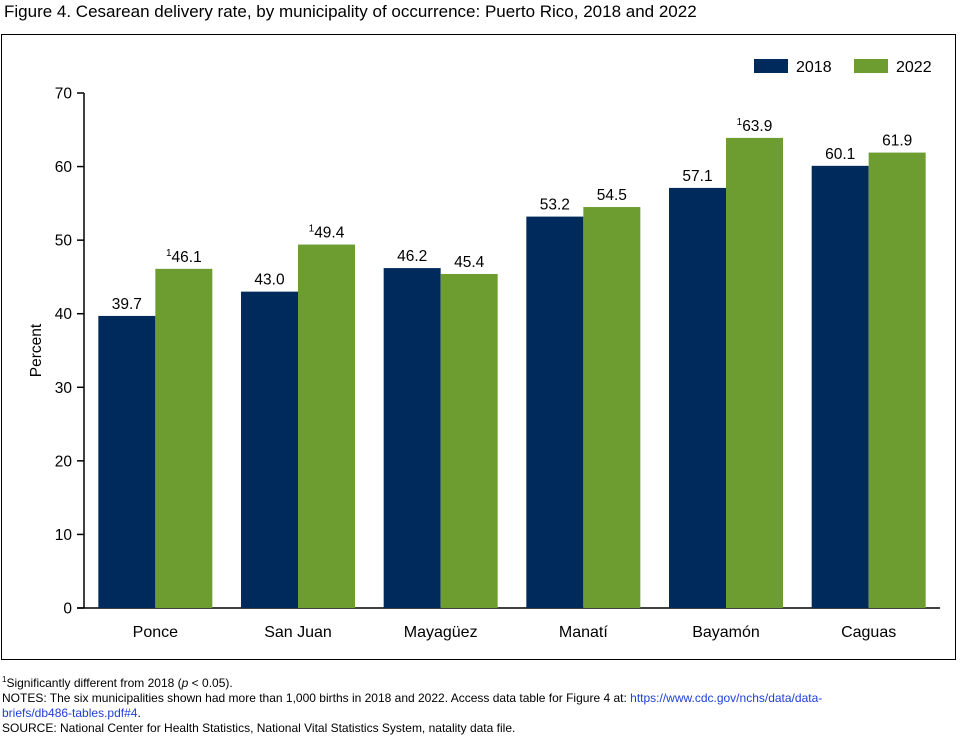 The height and width of the screenshot is (738, 960). What do you see at coordinates (70, 713) in the screenshot?
I see `data-table-link-part2: briefs/db486-tables.pdf#4` at bounding box center [70, 713].